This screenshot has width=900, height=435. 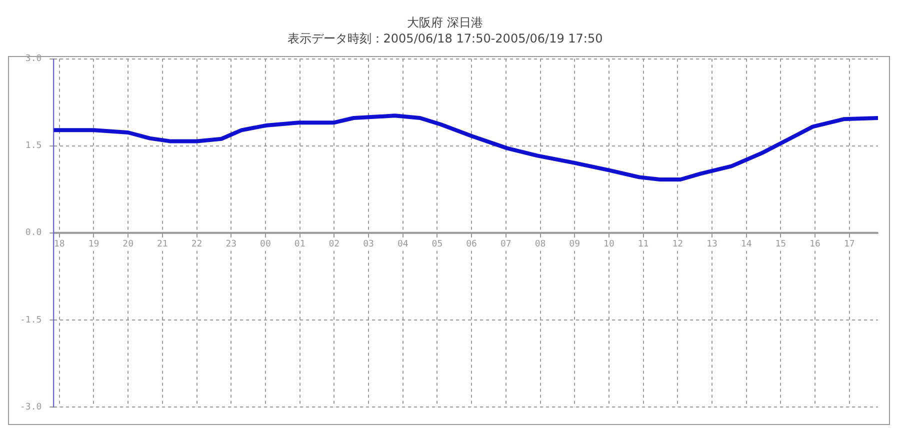 What do you see at coordinates (33, 233) in the screenshot?
I see `y-tick-label: 0.0` at bounding box center [33, 233].